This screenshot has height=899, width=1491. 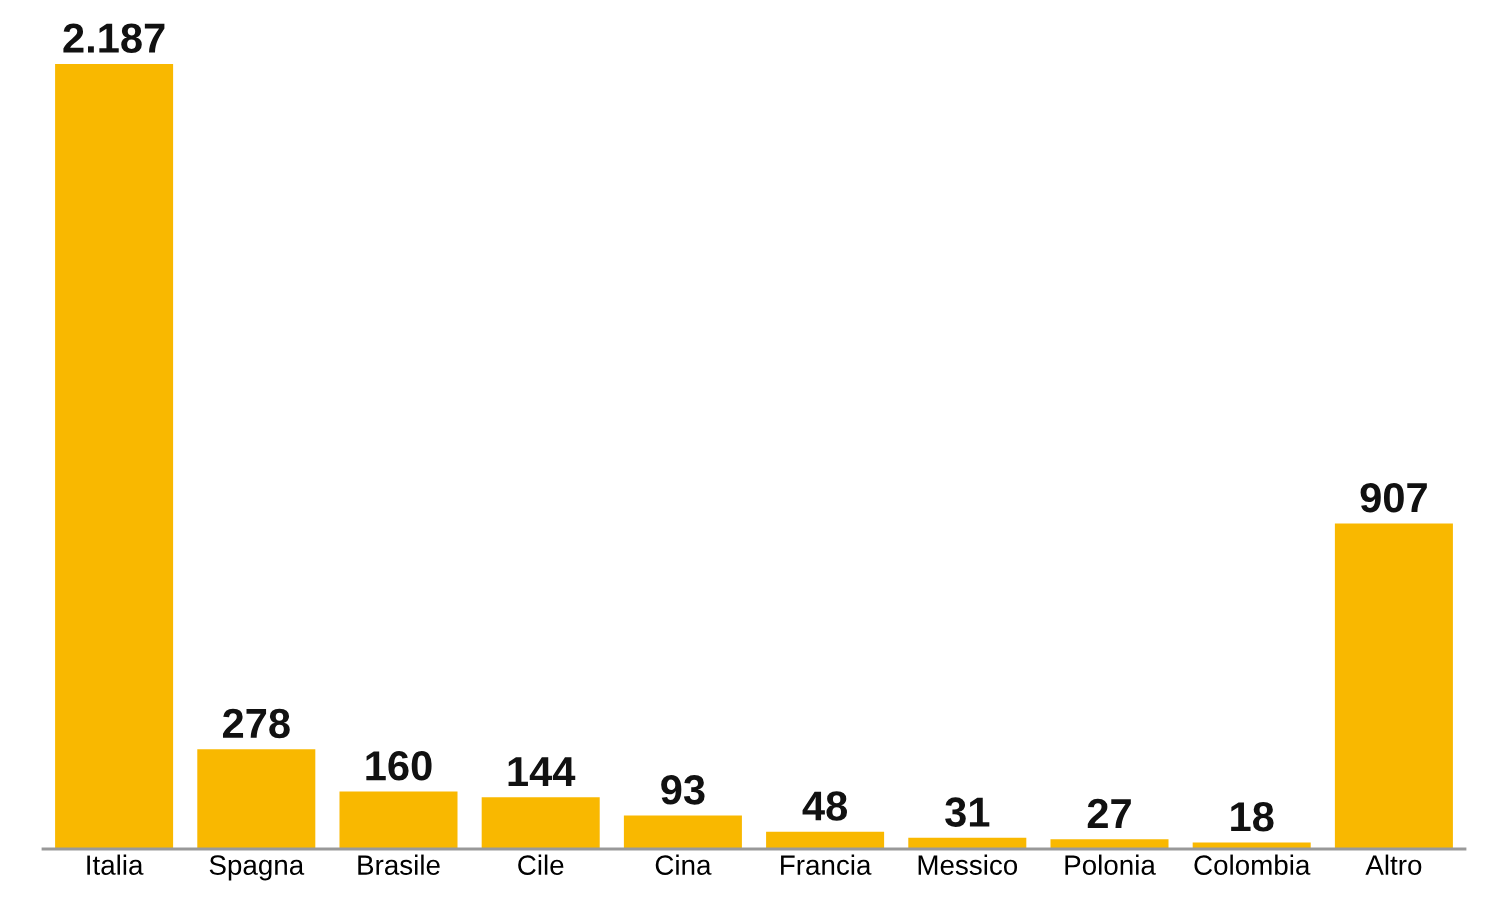 What do you see at coordinates (824, 806) in the screenshot?
I see `data-label: 48` at bounding box center [824, 806].